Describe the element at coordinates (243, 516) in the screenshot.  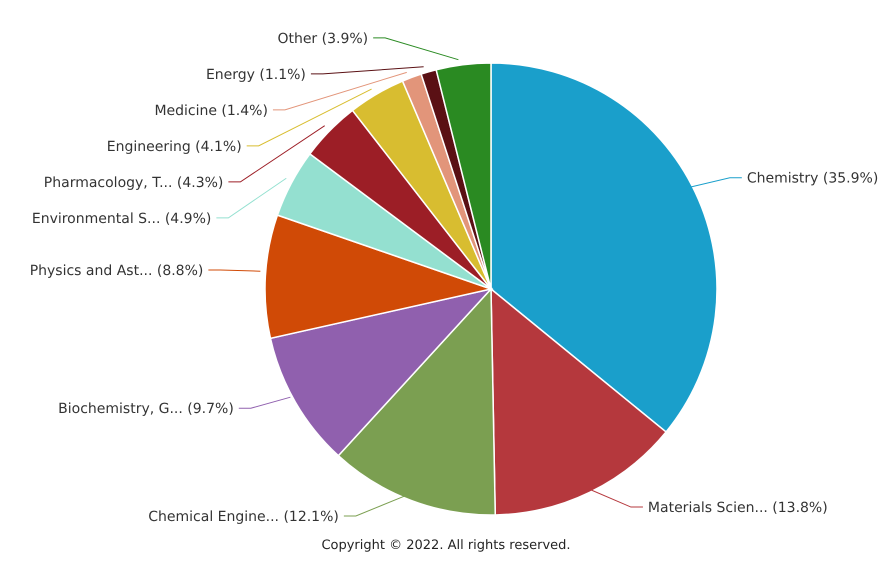
I see `slice-label: Chemical Engine... (12.1%)` at that location.